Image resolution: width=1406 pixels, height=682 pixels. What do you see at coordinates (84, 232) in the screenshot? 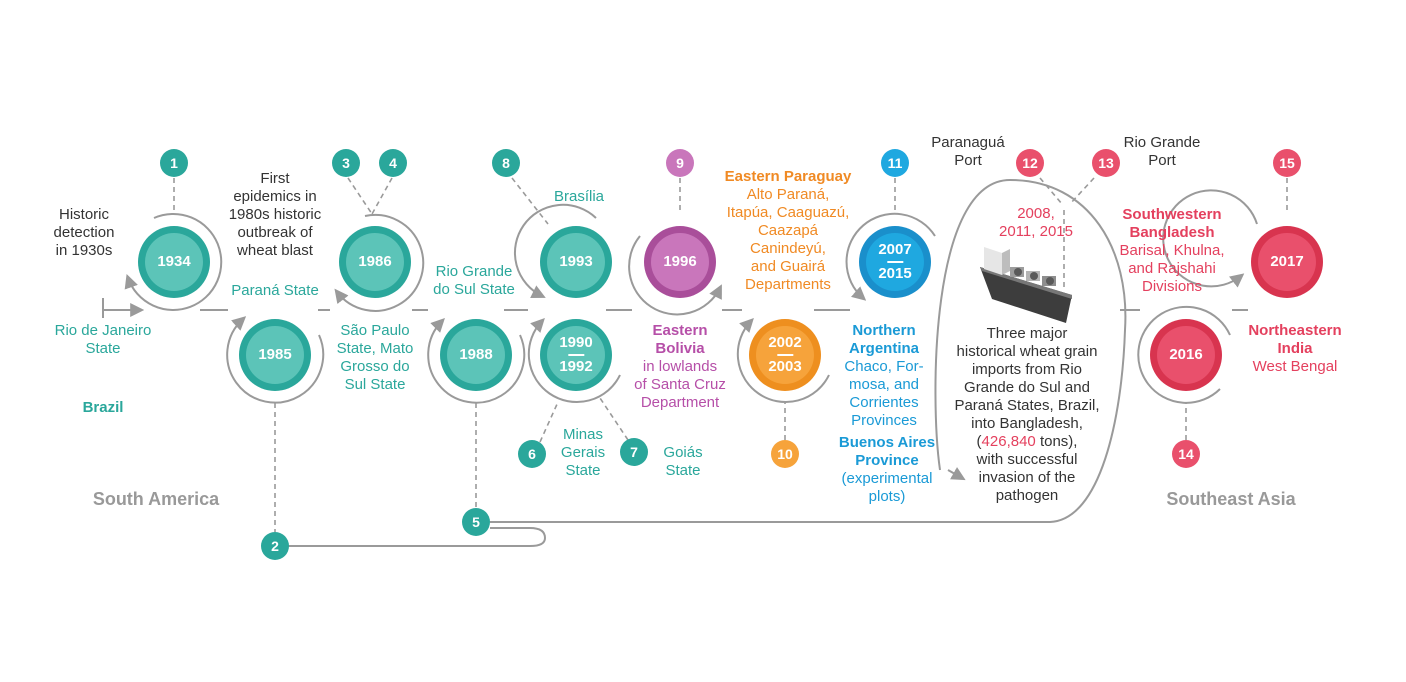
I see `label-historic-detection: Historic detection in 1930s` at bounding box center [84, 232].